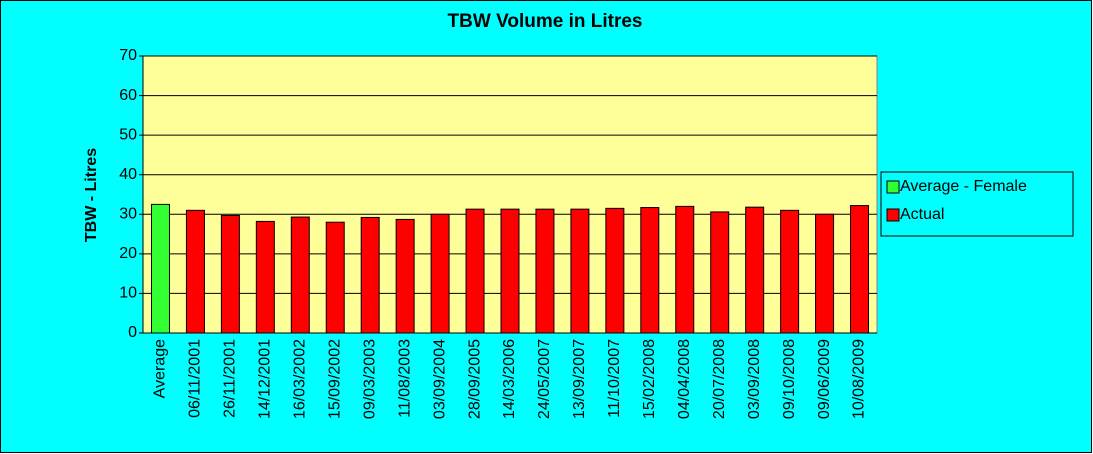  What do you see at coordinates (545, 21) in the screenshot?
I see `chart-title: TBW Volume in Litres` at bounding box center [545, 21].